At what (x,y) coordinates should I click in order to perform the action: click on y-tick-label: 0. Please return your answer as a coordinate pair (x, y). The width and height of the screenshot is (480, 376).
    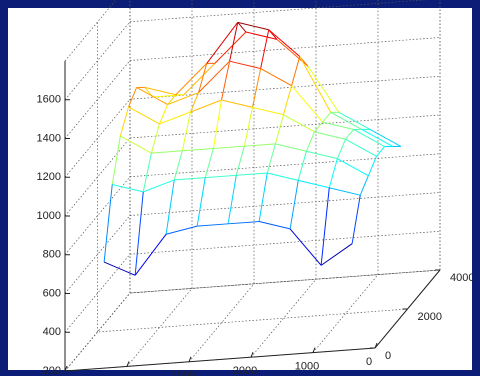
    Looking at the image, I should click on (388, 356).